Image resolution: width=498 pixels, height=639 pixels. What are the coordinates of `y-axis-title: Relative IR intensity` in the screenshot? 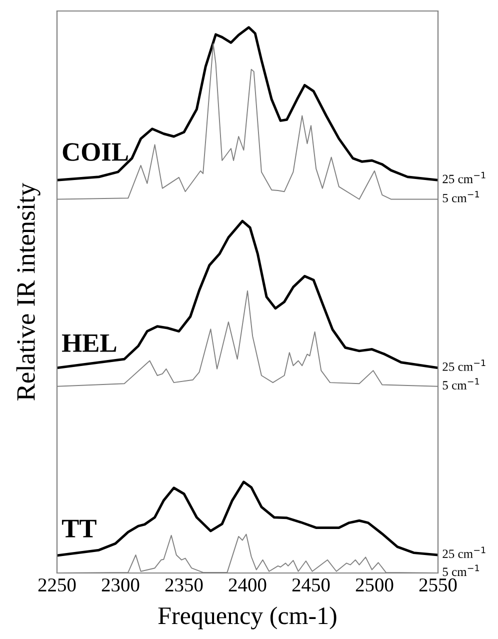 It's located at (28, 291).